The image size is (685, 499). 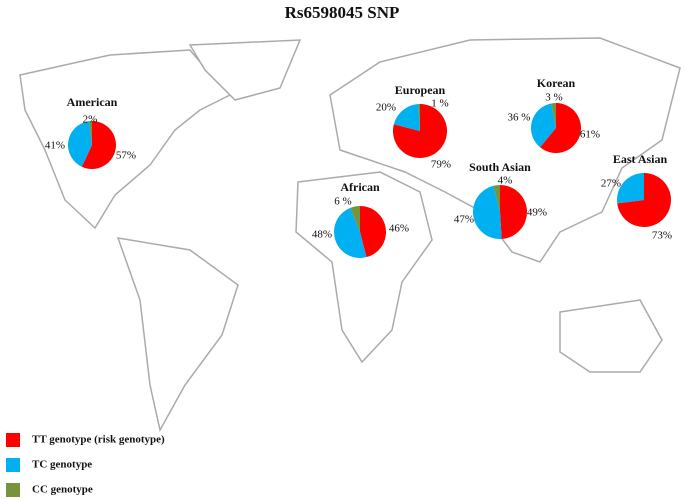 What do you see at coordinates (420, 90) in the screenshot?
I see `pie-title: European` at bounding box center [420, 90].